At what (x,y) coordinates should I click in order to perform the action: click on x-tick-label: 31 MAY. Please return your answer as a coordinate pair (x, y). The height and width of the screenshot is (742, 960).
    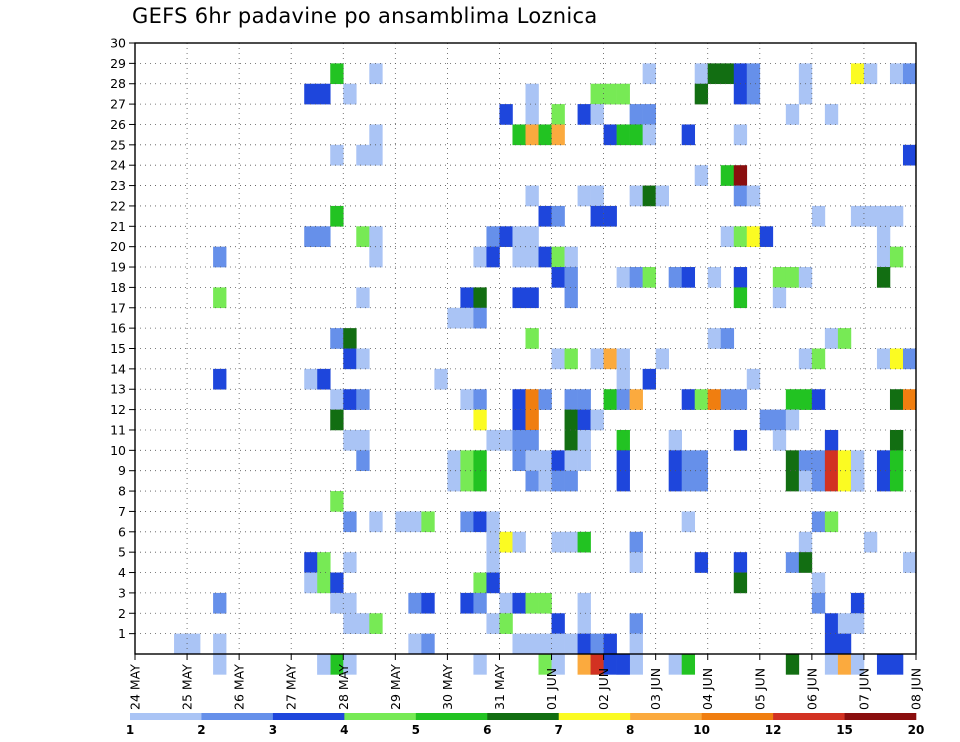
    Looking at the image, I should click on (499, 687).